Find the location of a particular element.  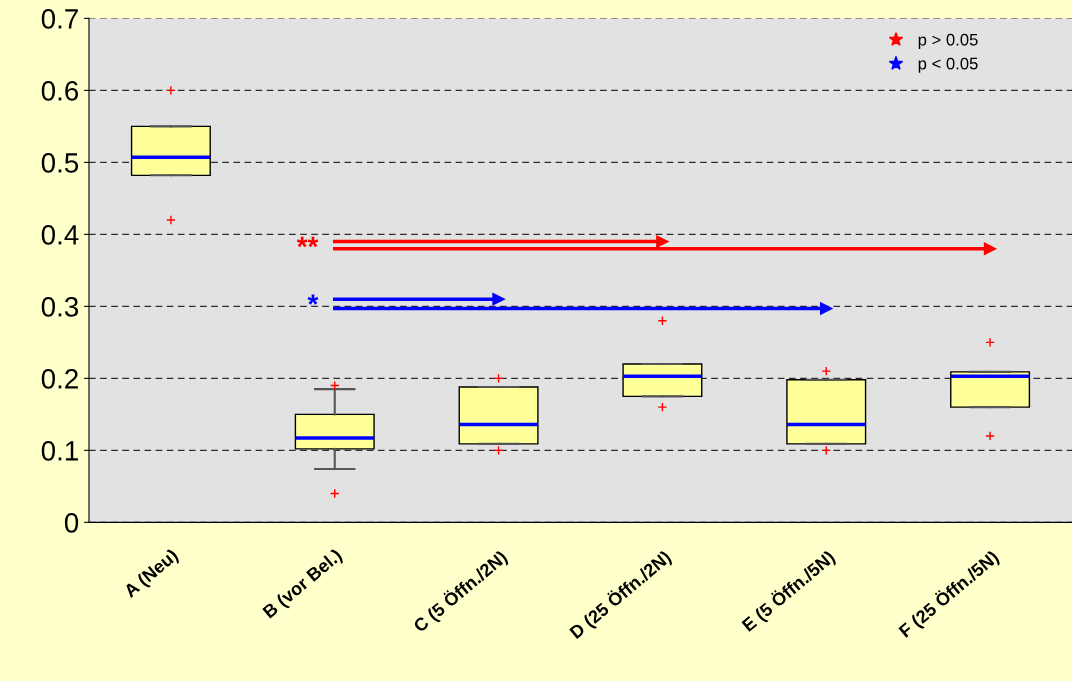

y-tick-label: 0.4 is located at coordinates (60, 235).